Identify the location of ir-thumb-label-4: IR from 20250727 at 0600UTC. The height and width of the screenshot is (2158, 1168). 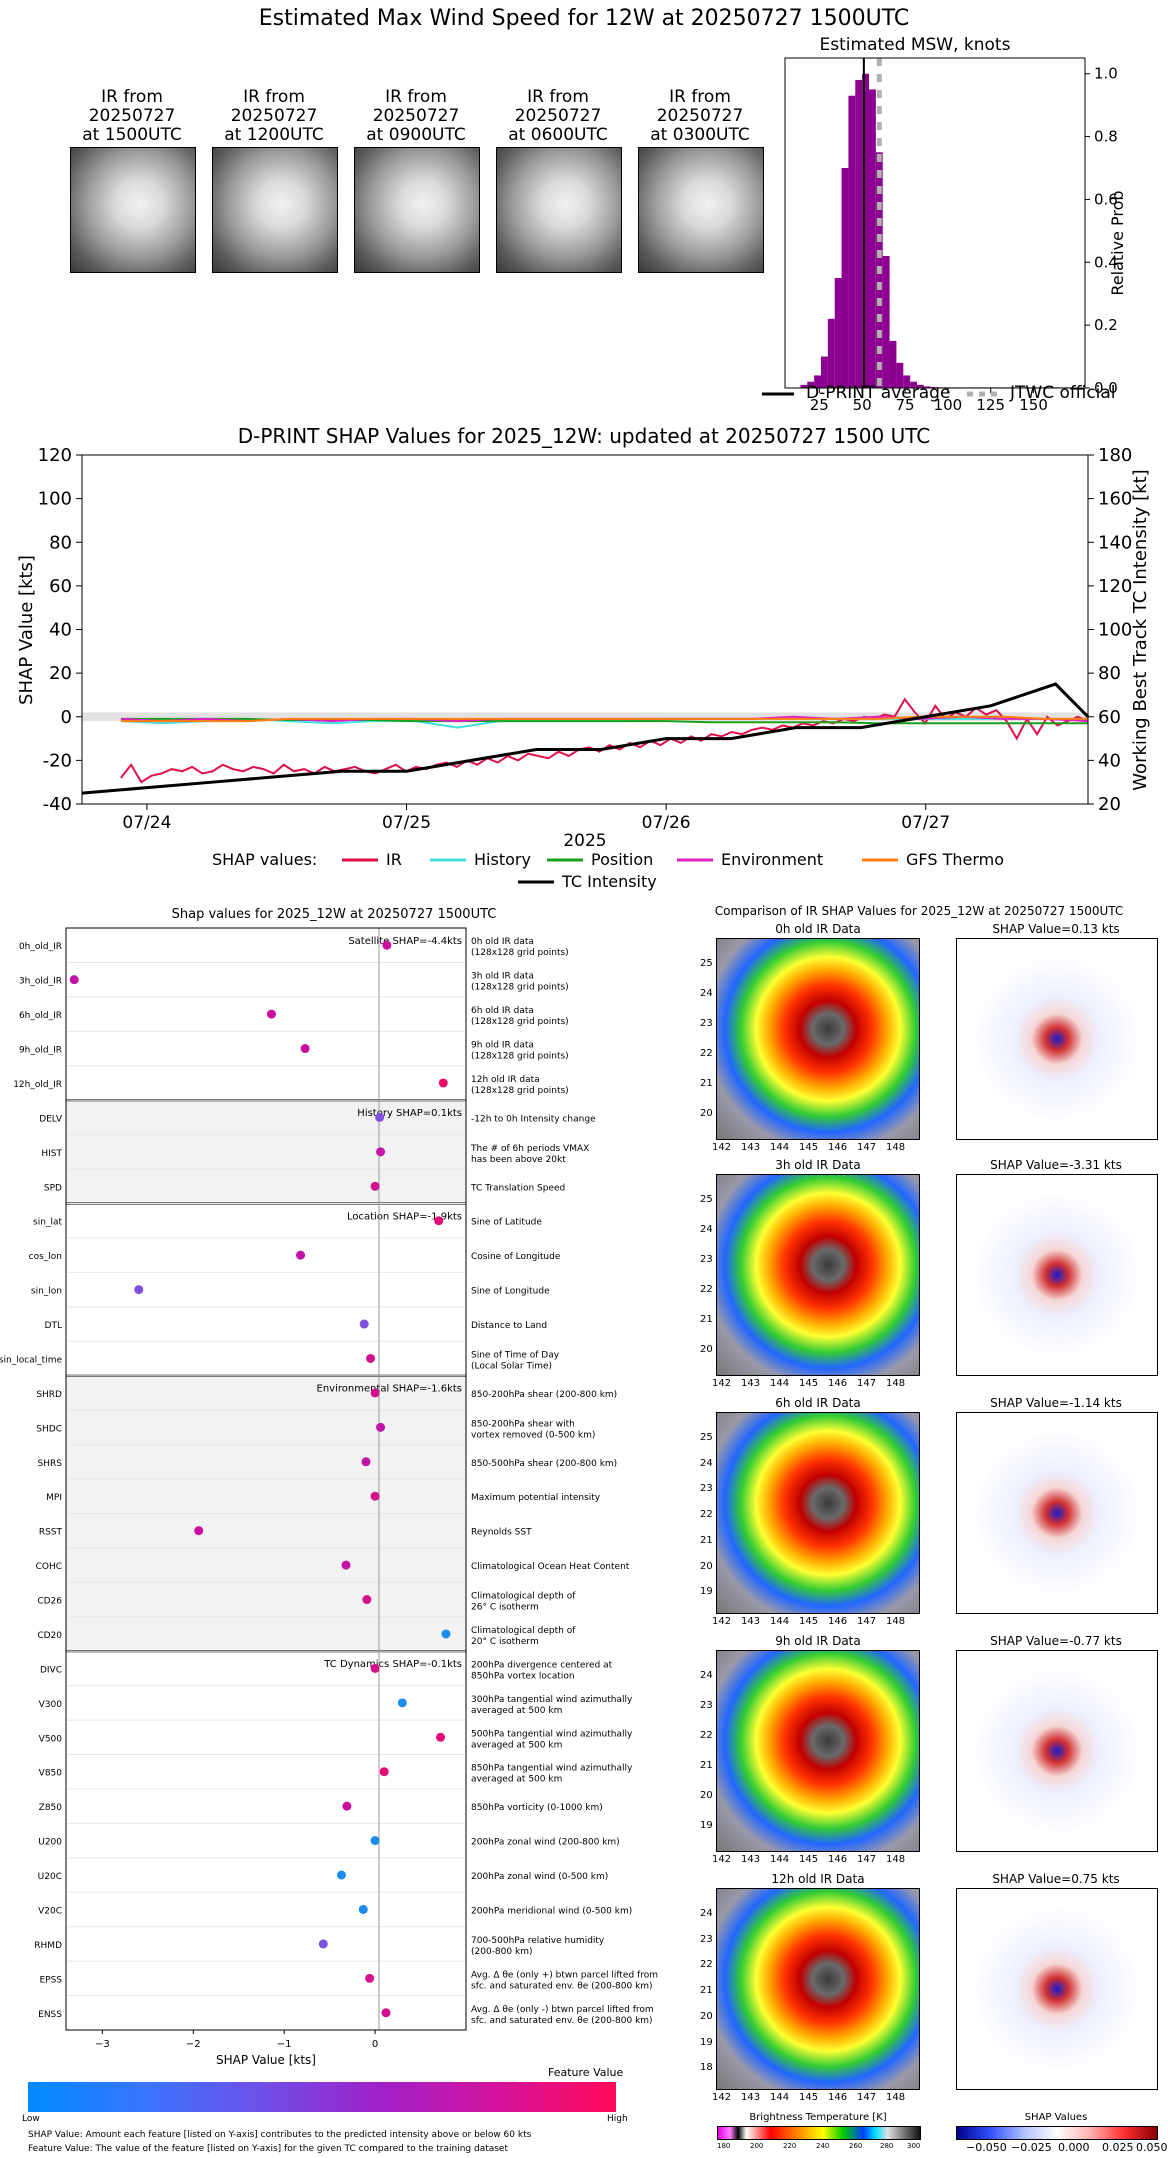
(558, 116).